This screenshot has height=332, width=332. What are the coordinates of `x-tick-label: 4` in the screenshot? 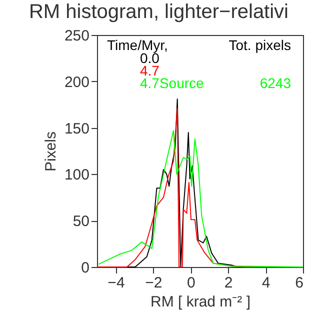 It's located at (266, 283).